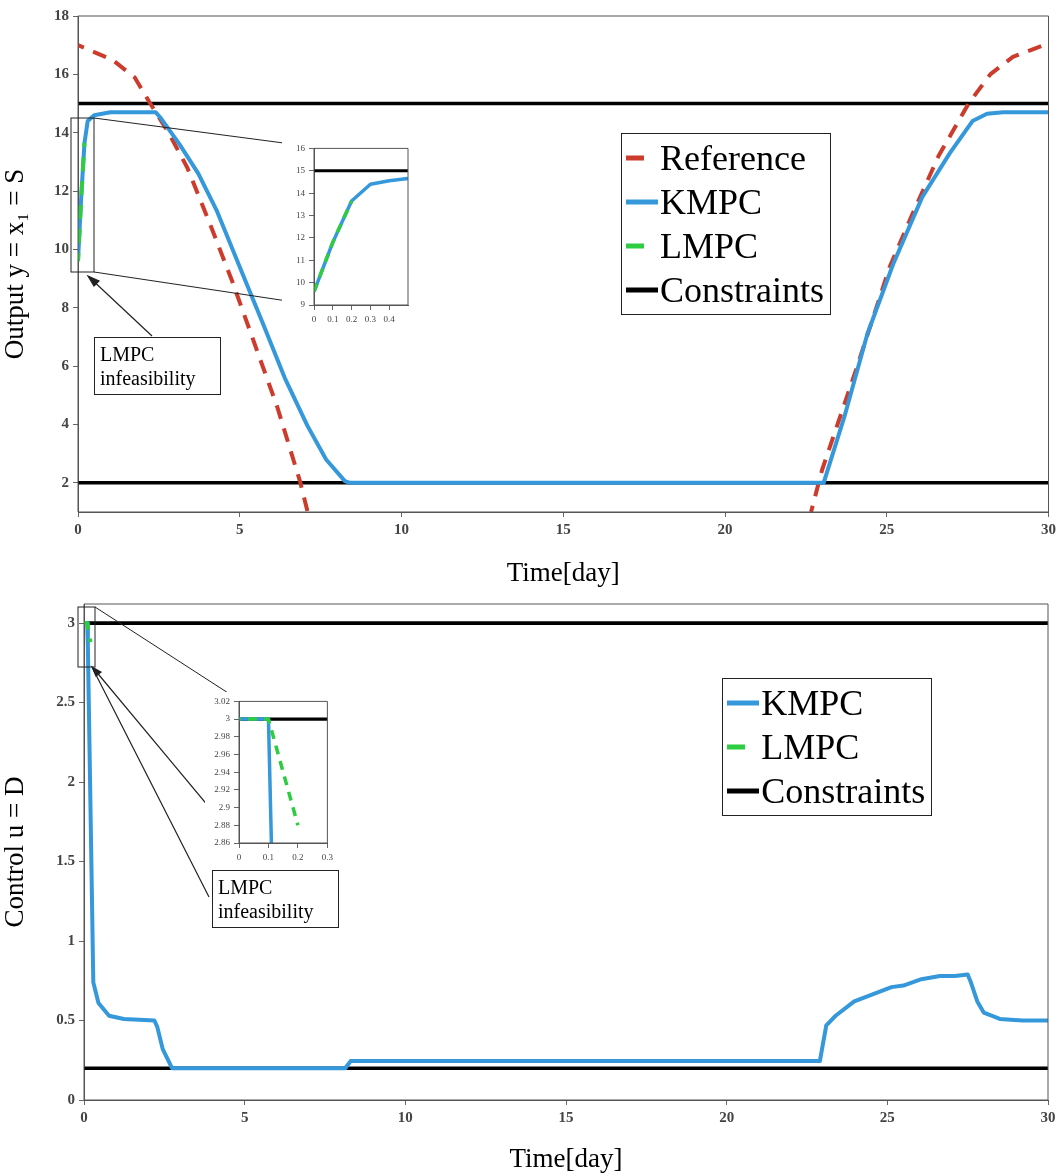 The image size is (1060, 1176). Describe the element at coordinates (65, 423) in the screenshot. I see `y-tick-label: 4` at that location.